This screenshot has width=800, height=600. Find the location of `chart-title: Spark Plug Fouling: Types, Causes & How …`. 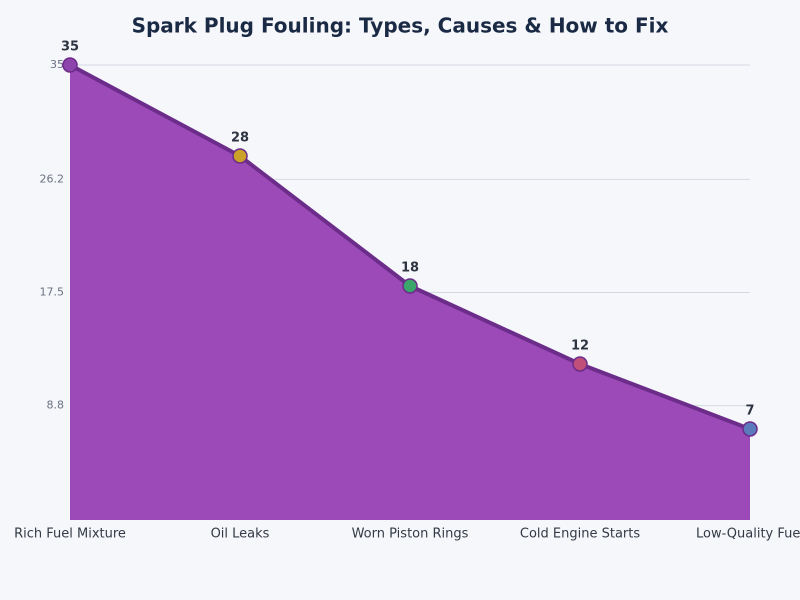

chart-title: Spark Plug Fouling: Types, Causes & How … is located at coordinates (400, 26).